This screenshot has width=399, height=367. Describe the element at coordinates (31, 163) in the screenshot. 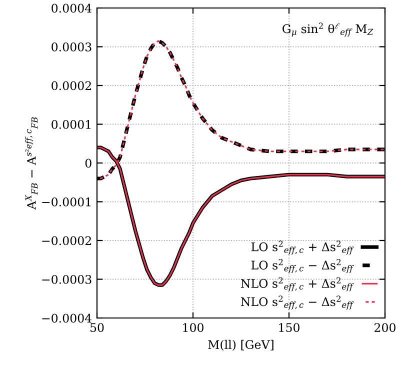

I see `y-axis-title: A$^{X}$$_{FB}$ − A$^{s²eff,c}$$_{FB}$` at that location.